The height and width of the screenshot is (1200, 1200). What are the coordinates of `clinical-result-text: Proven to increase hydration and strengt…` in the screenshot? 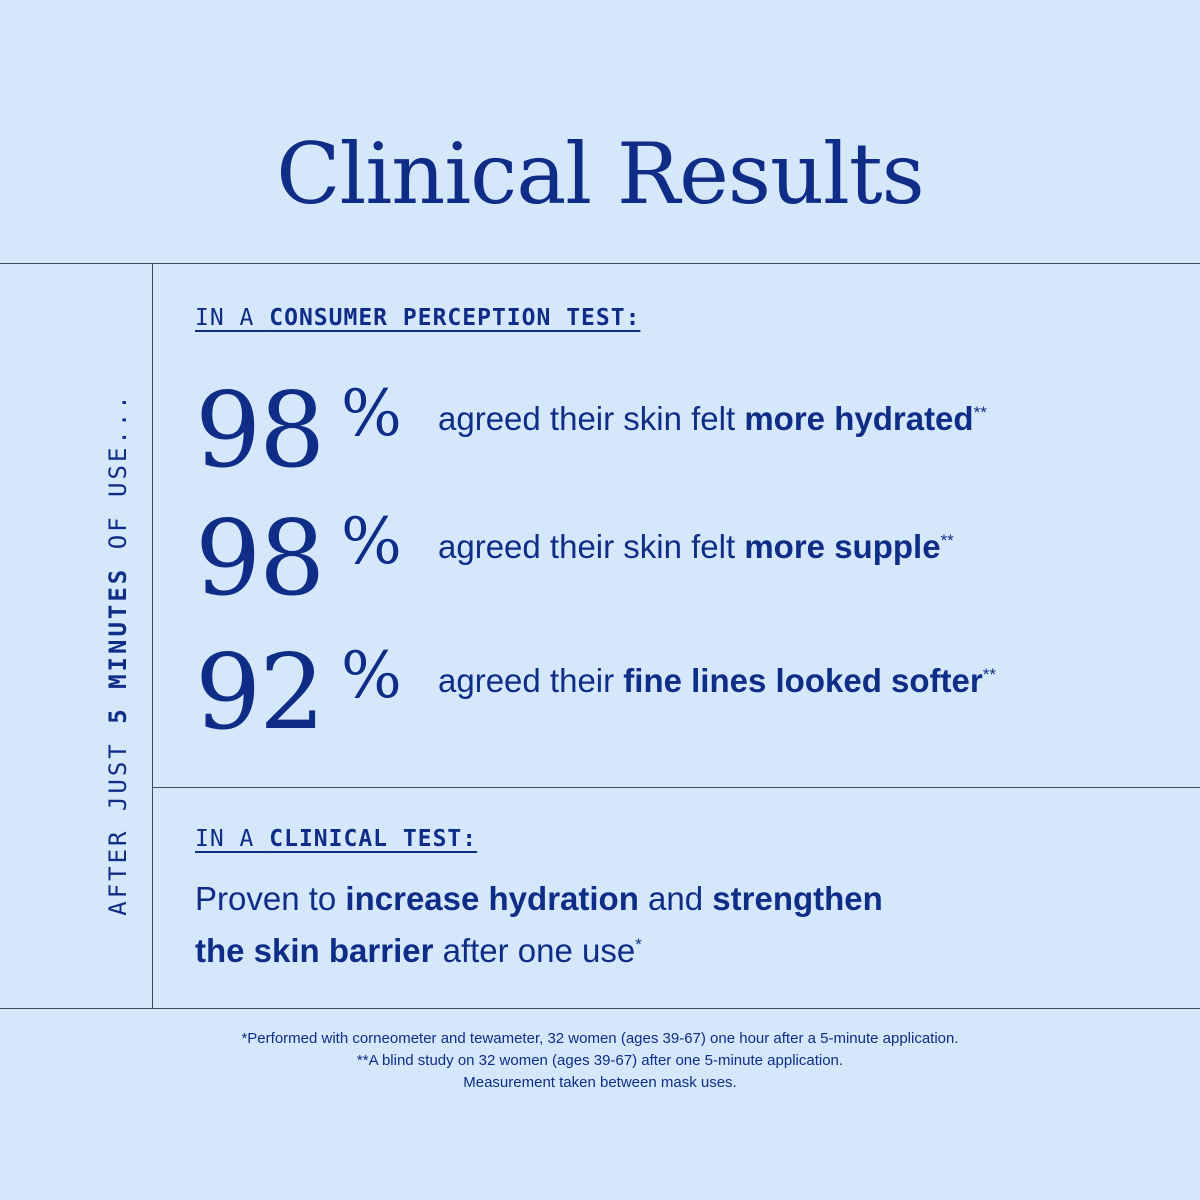 It's located at (539, 924).